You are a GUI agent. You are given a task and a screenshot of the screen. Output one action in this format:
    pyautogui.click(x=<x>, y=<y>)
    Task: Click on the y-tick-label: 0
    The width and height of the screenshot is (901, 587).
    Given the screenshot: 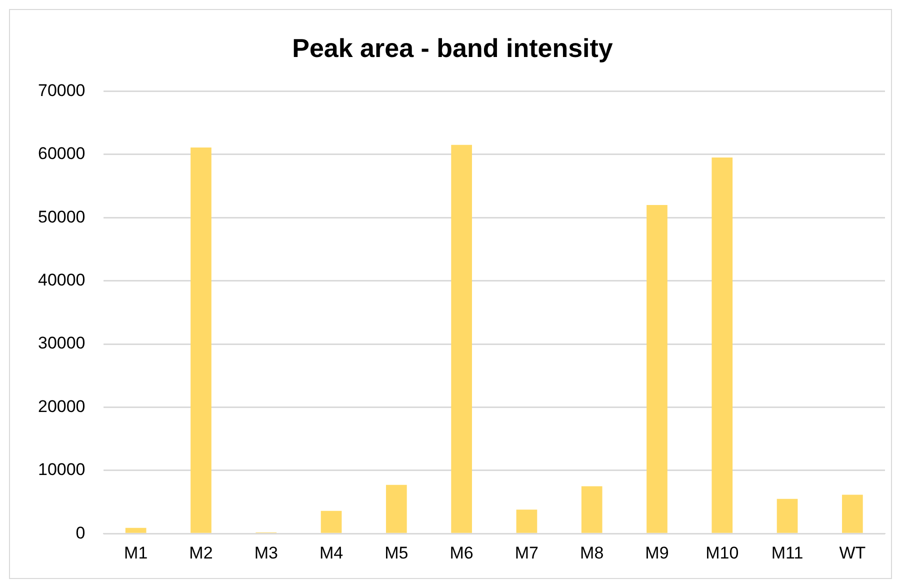 What is the action you would take?
    pyautogui.click(x=81, y=532)
    